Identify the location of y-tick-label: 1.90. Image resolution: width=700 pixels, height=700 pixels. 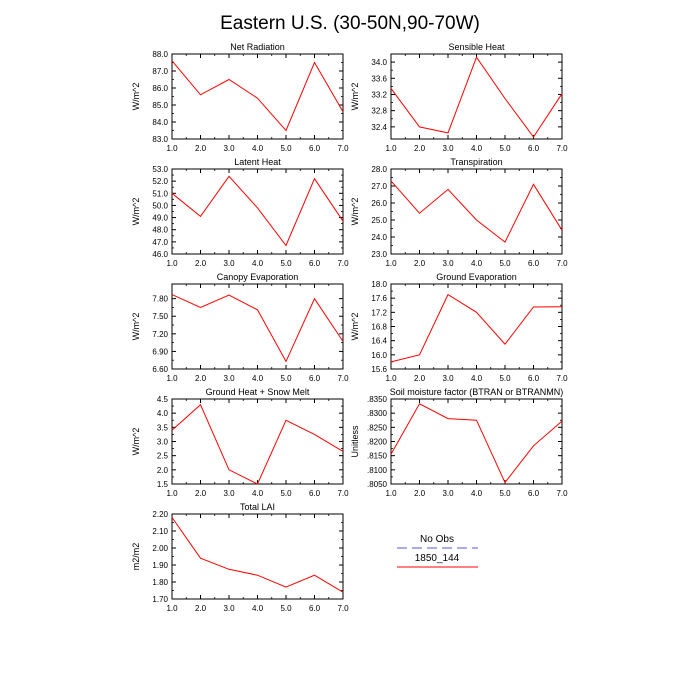
(160, 565).